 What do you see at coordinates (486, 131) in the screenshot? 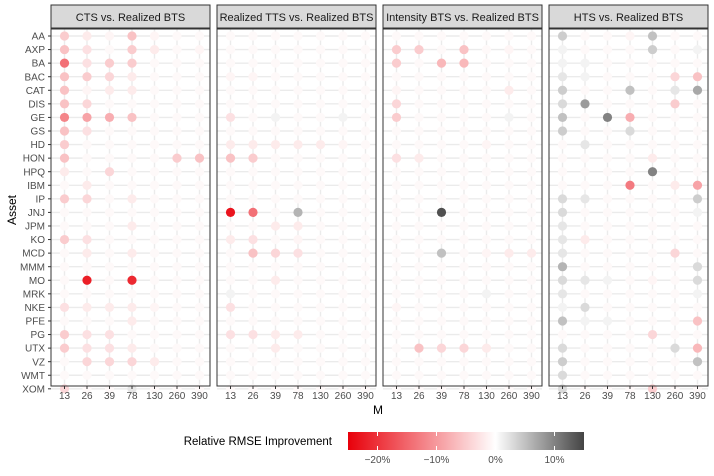
I see `data-point: GS, M=130: -0.6%` at bounding box center [486, 131].